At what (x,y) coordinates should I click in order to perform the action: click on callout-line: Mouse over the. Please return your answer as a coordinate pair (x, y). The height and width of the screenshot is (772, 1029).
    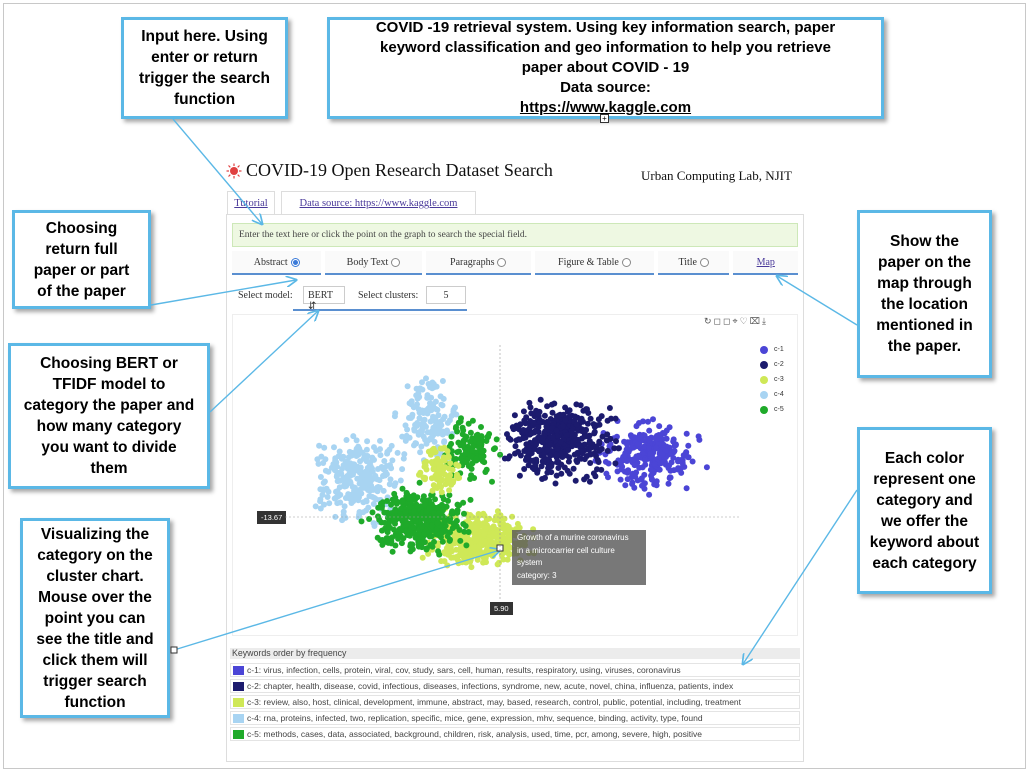
    Looking at the image, I should click on (95, 597).